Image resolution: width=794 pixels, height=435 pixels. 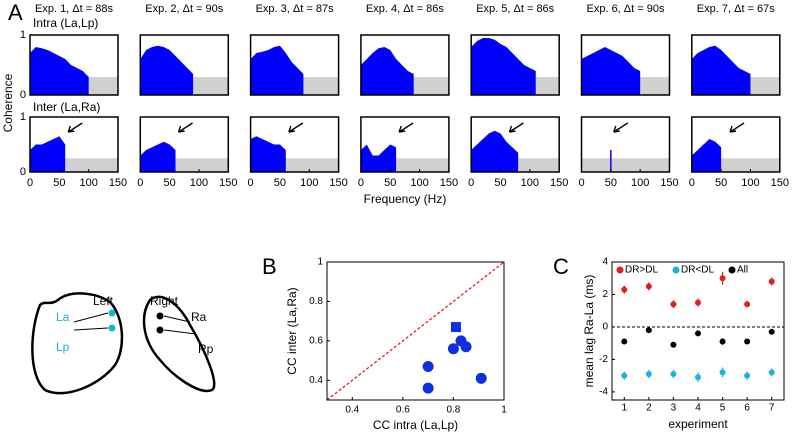 What do you see at coordinates (415, 425) in the screenshot?
I see `x-axis-label: CC intra (La,Lp)` at bounding box center [415, 425].